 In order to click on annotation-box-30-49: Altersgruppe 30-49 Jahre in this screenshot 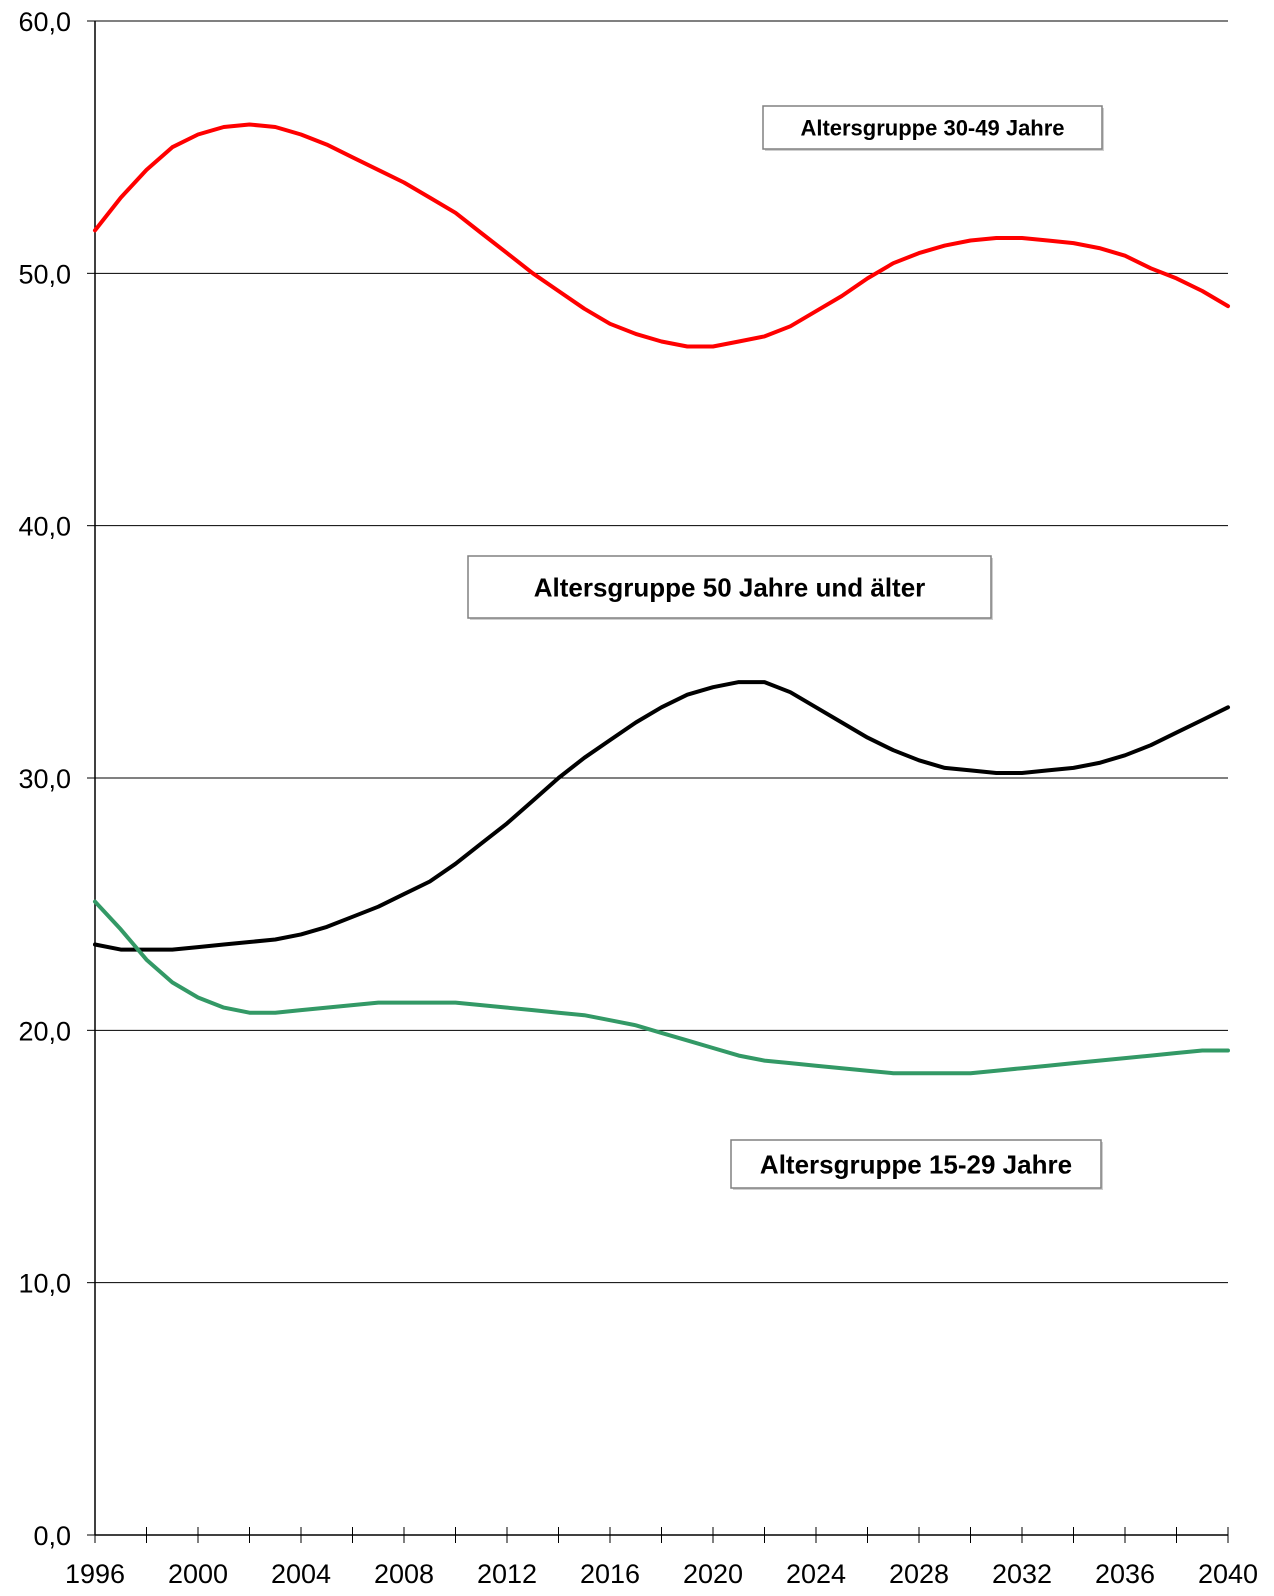, I will do `click(933, 128)`.